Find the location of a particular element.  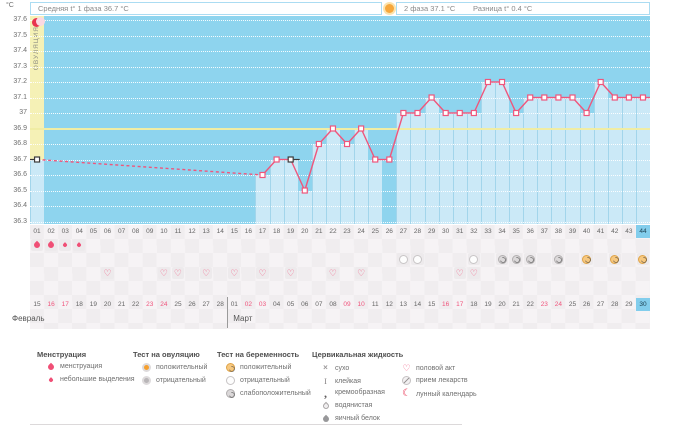

cycle-day-number: 11 is located at coordinates (178, 231).